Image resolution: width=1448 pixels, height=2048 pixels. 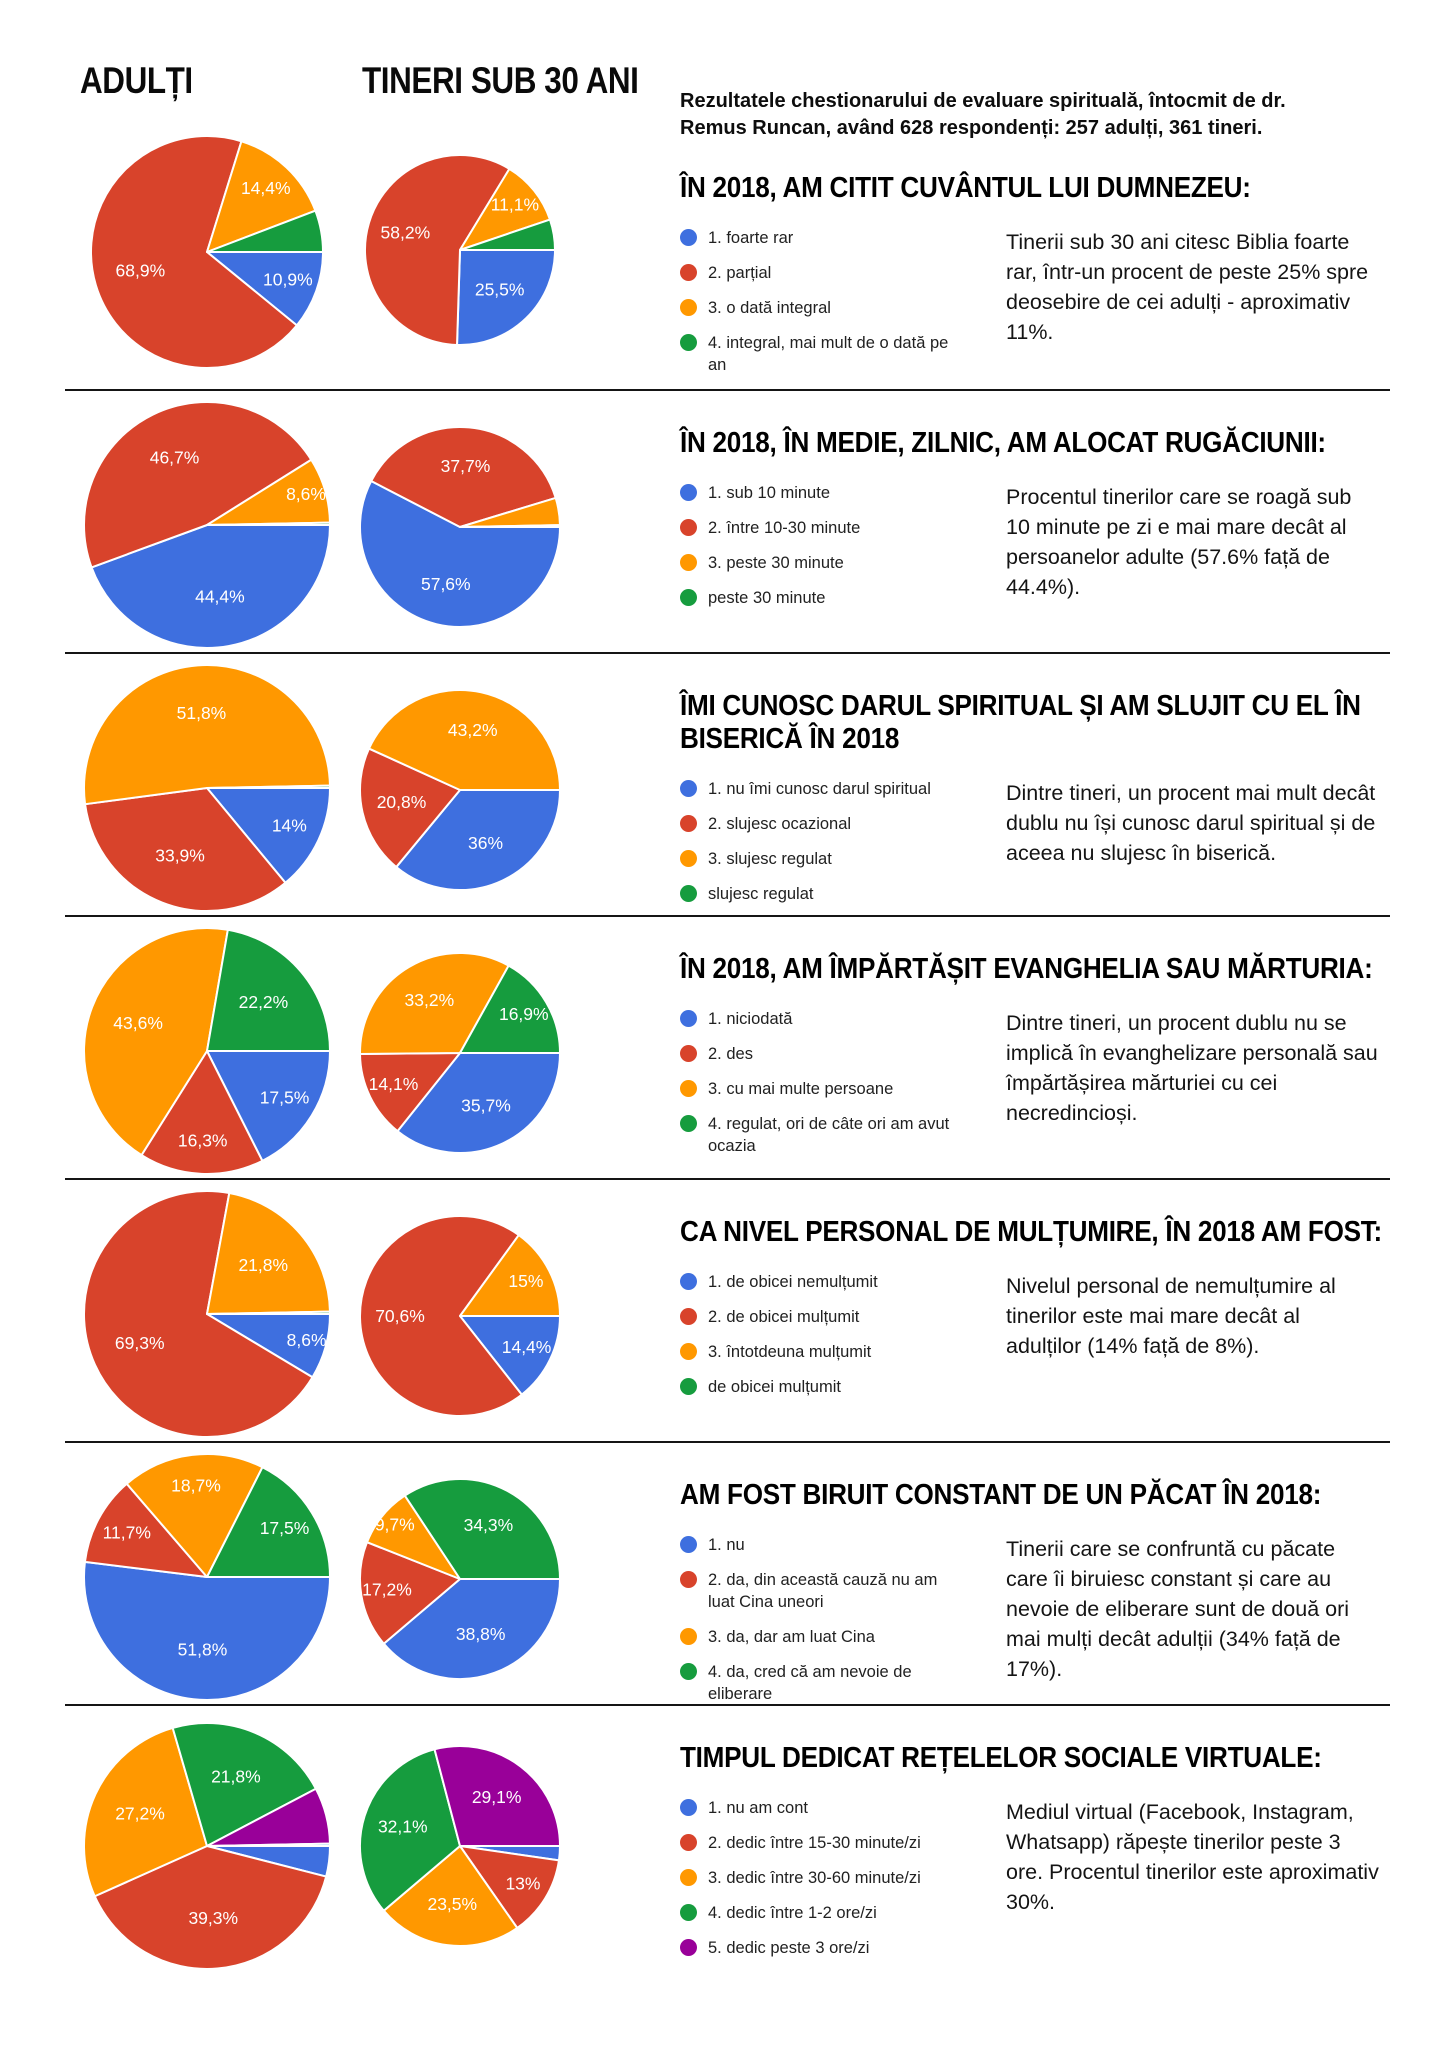 I want to click on pie-slice-label: 58,2%, so click(x=406, y=232).